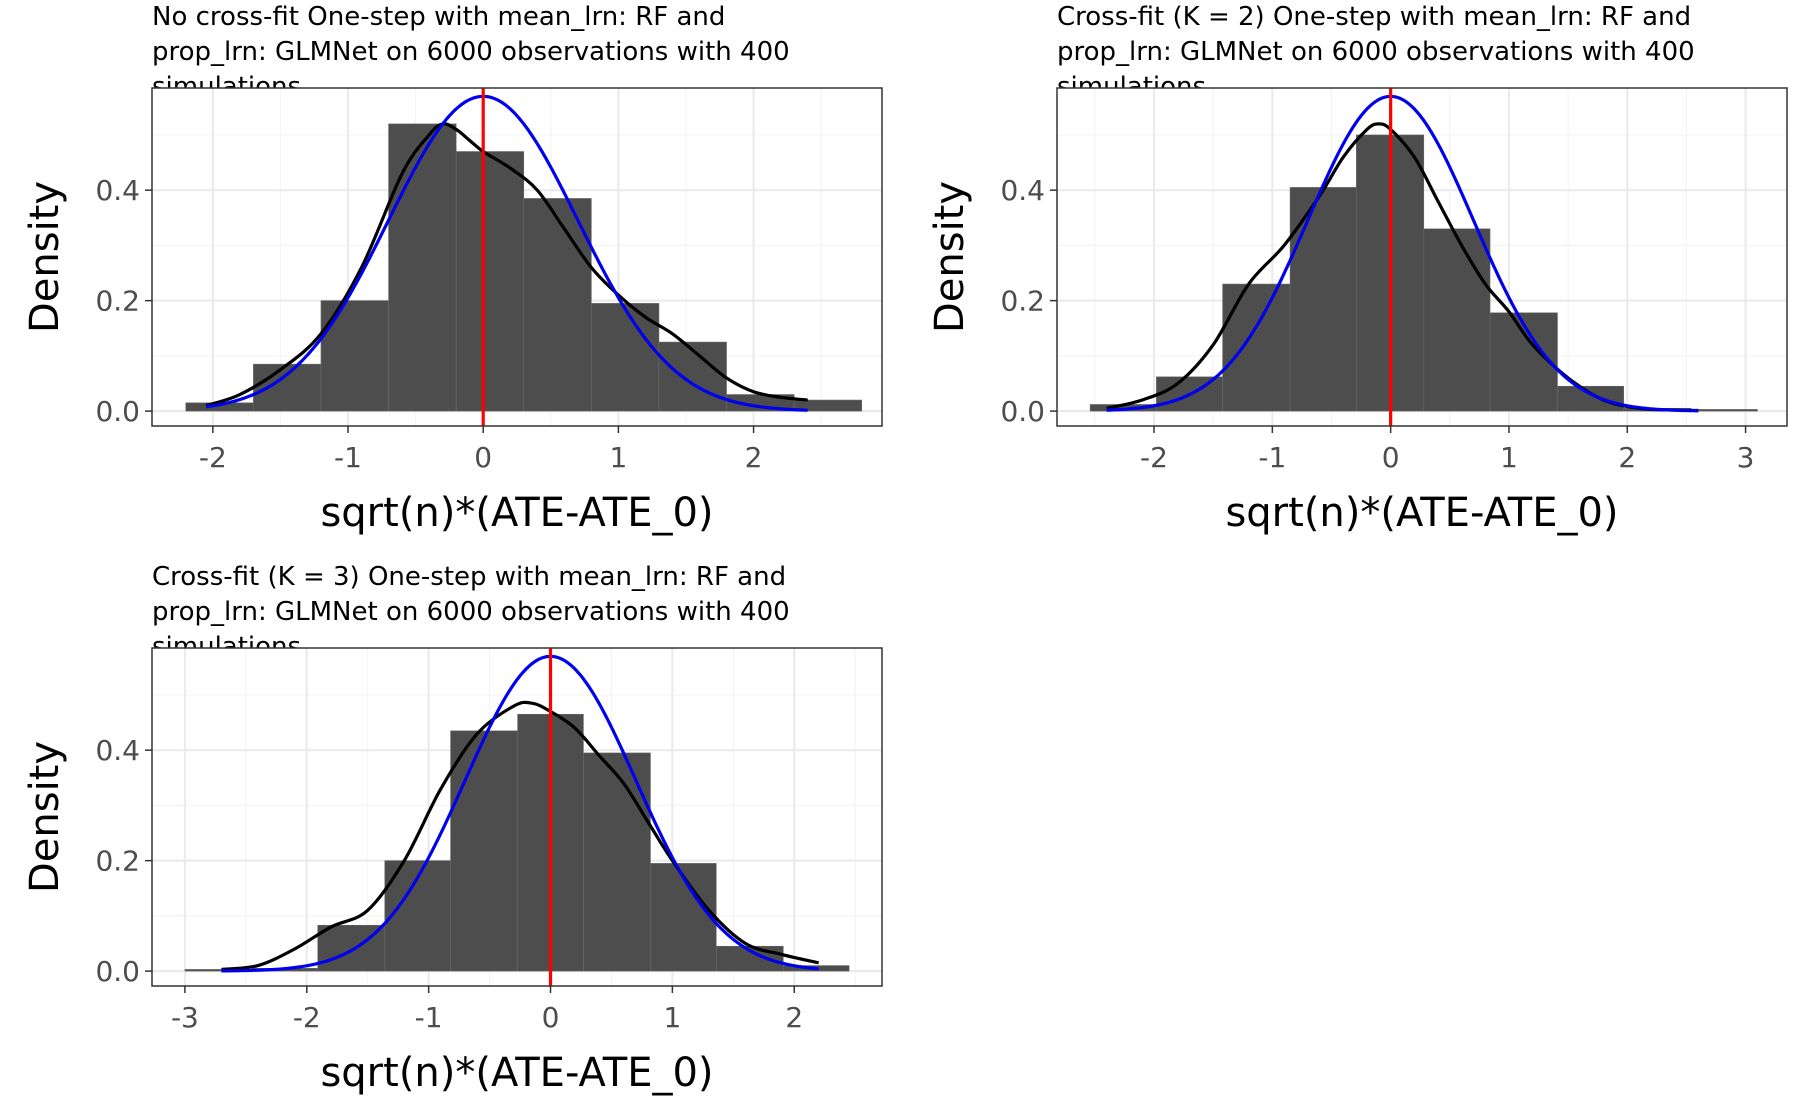 This screenshot has height=1113, width=1800. What do you see at coordinates (185, 1017) in the screenshot?
I see `x-tick-label: -3` at bounding box center [185, 1017].